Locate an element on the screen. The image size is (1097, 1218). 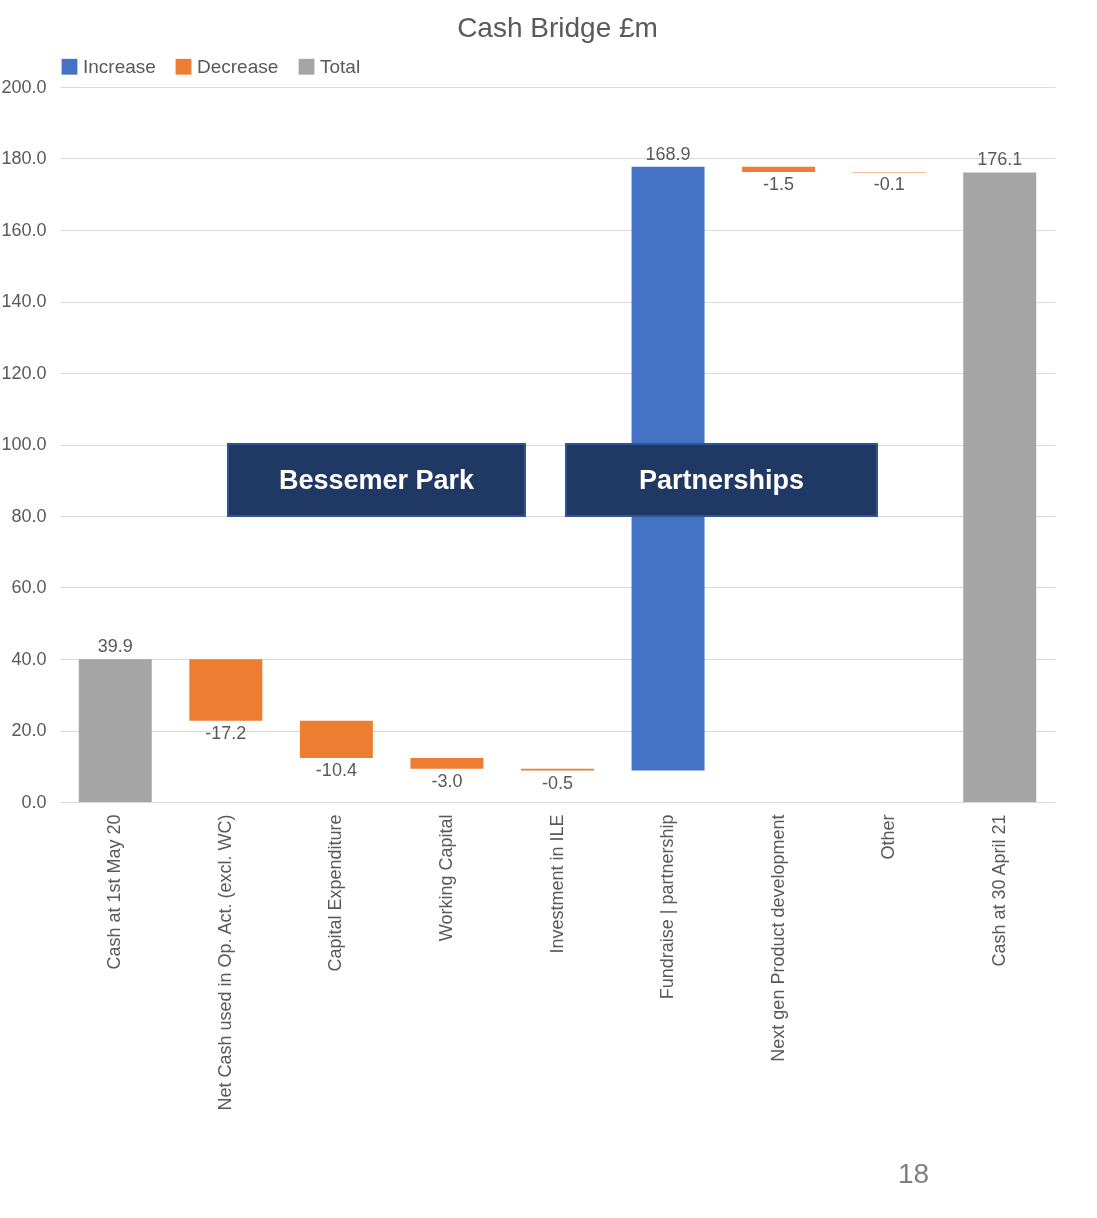
data-label: 39.9 is located at coordinates (115, 646).